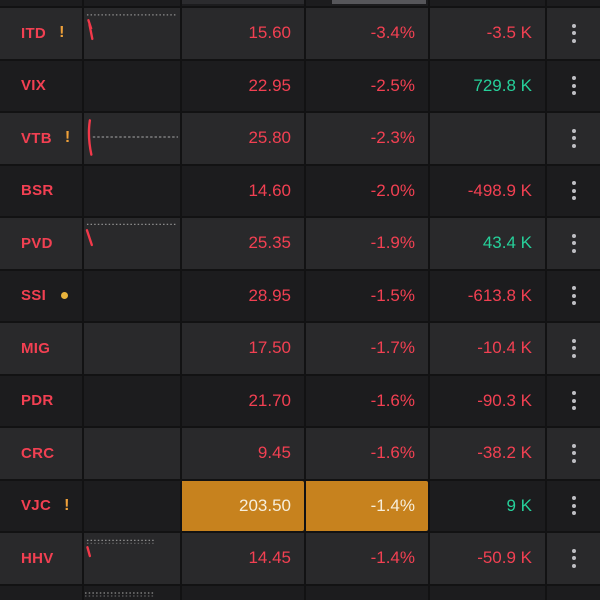  I want to click on ticker-symbol: PVD, so click(37, 243).